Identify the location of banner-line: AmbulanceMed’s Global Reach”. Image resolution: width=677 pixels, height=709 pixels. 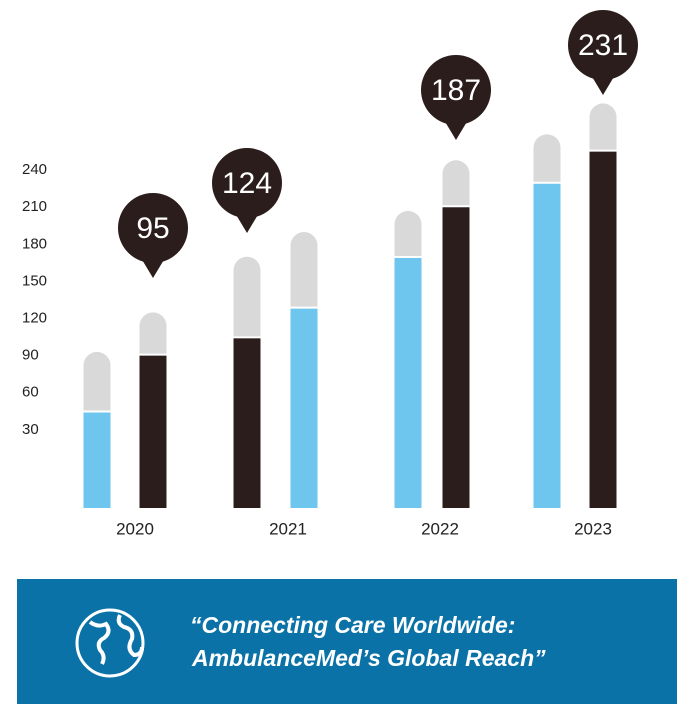
(368, 658).